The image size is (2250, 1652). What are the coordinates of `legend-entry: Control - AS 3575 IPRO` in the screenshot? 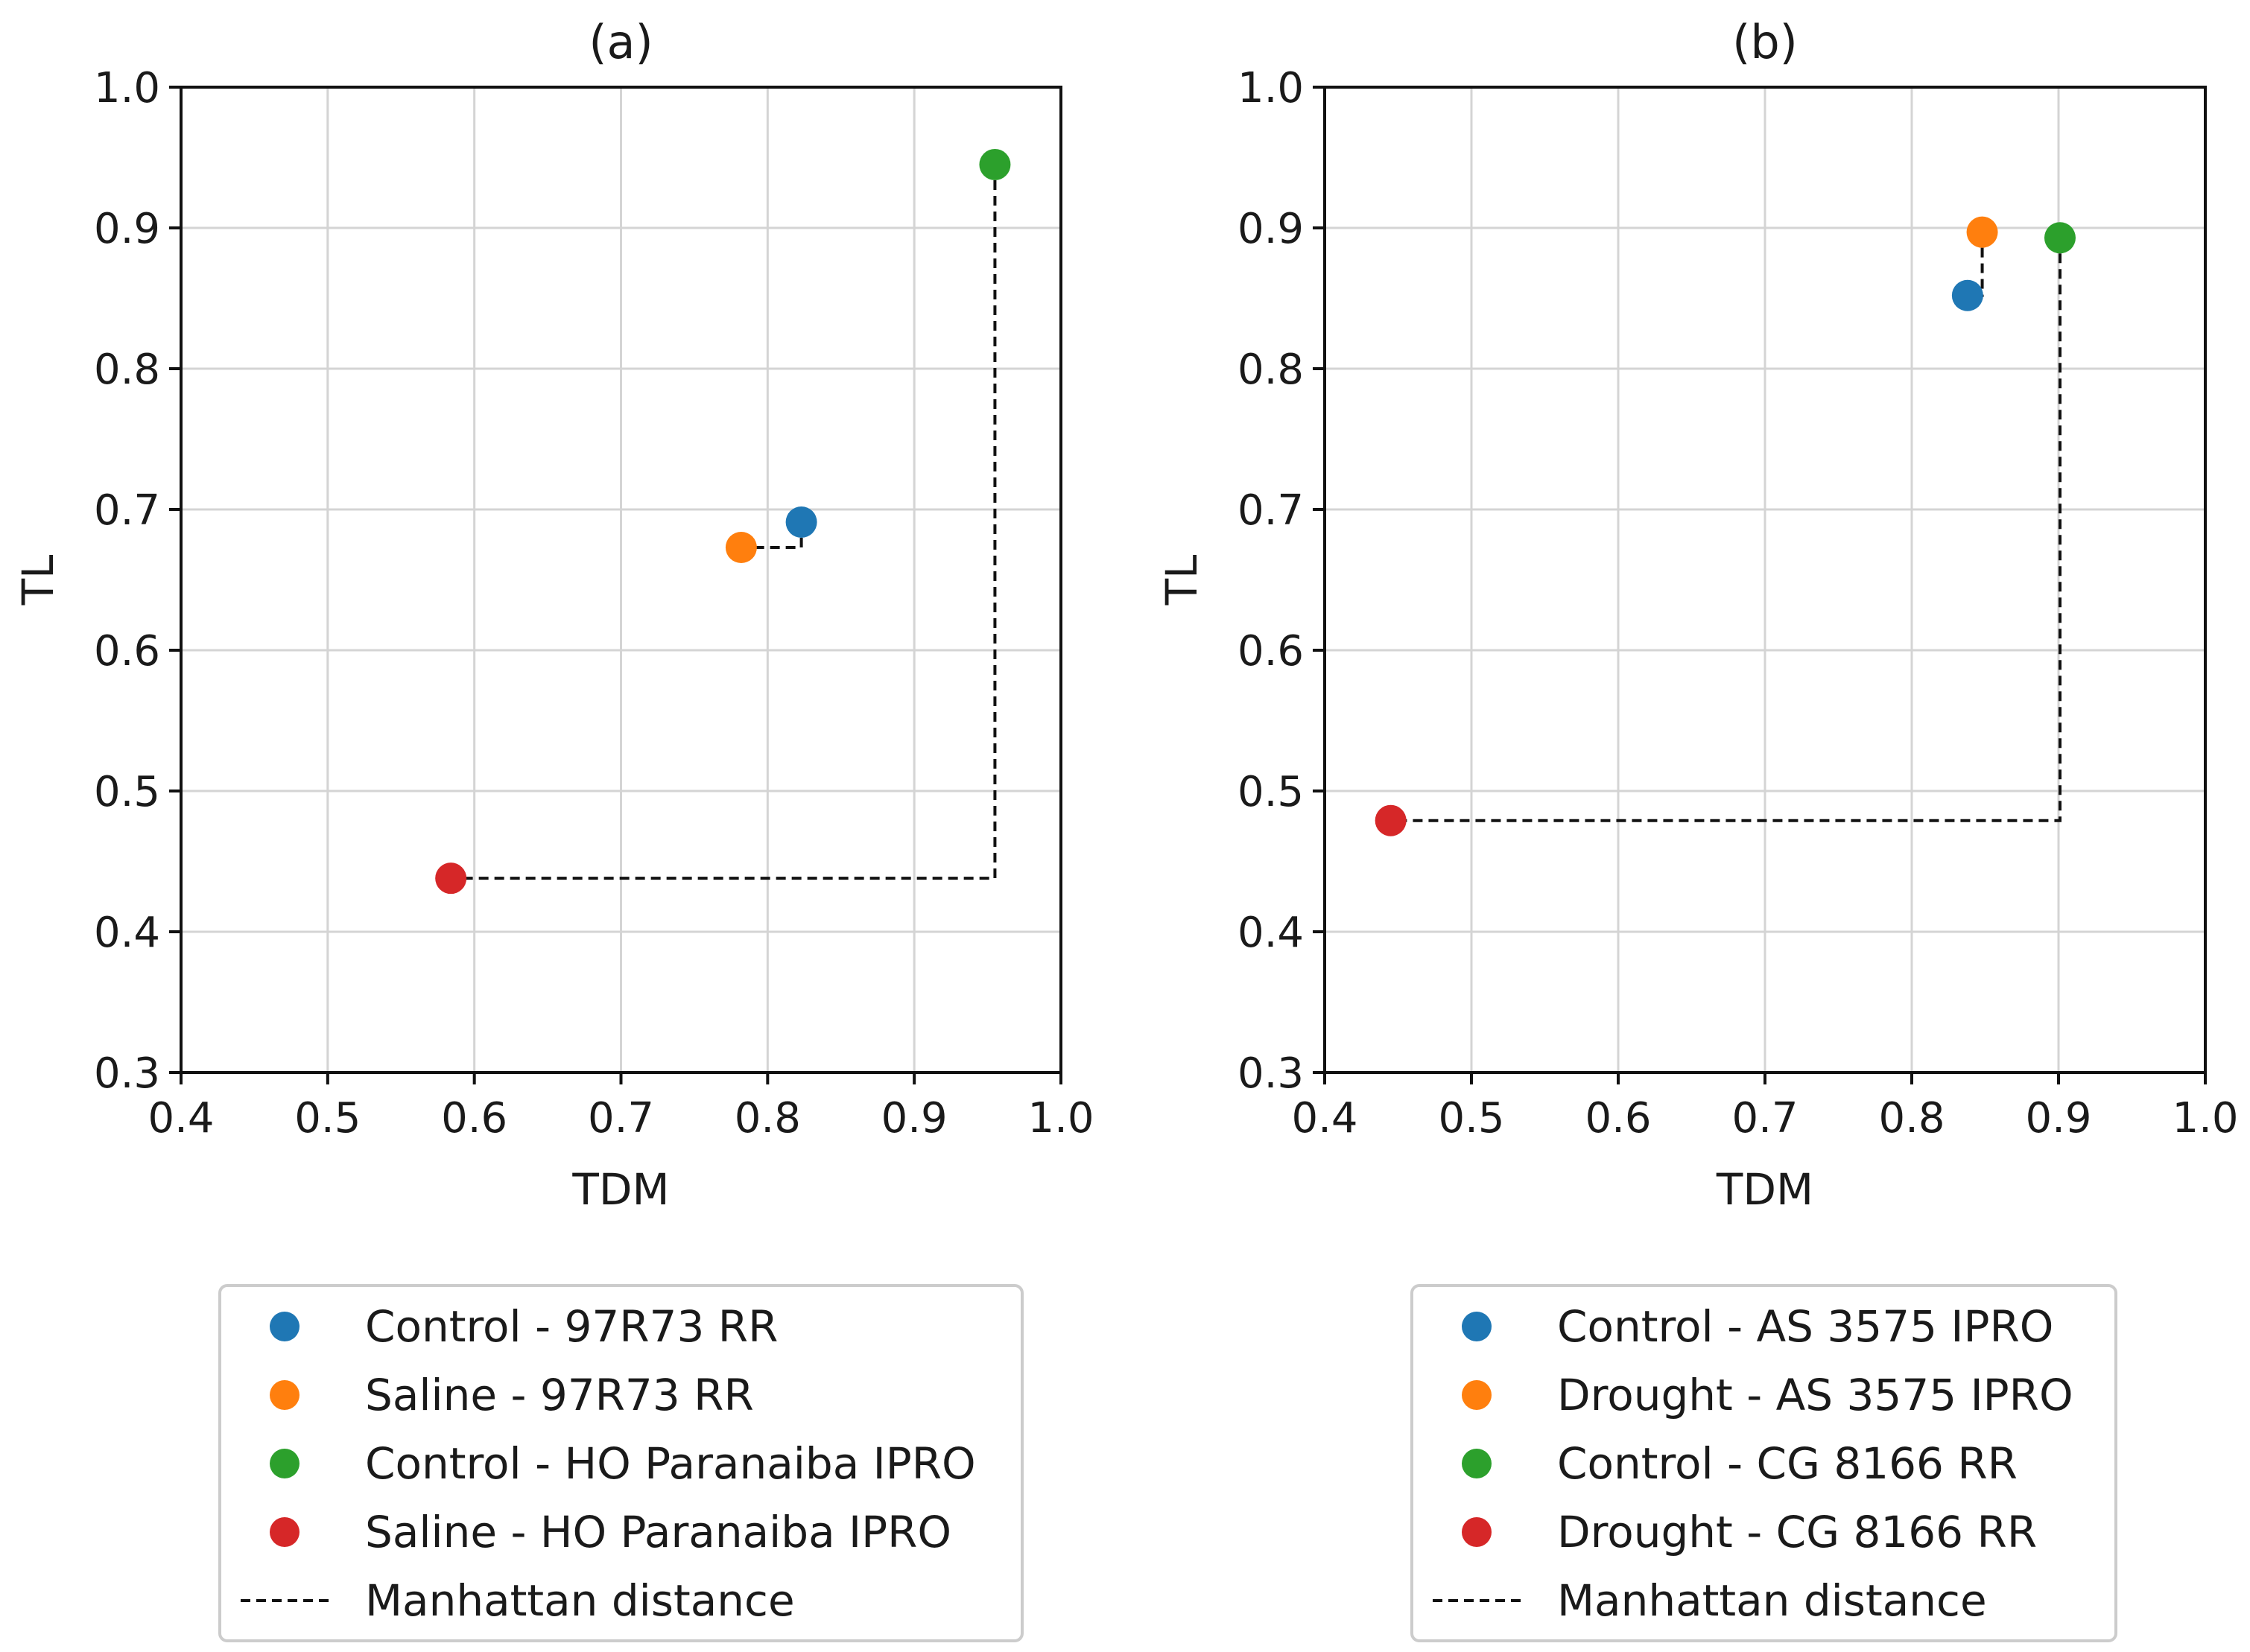 It's located at (1805, 1326).